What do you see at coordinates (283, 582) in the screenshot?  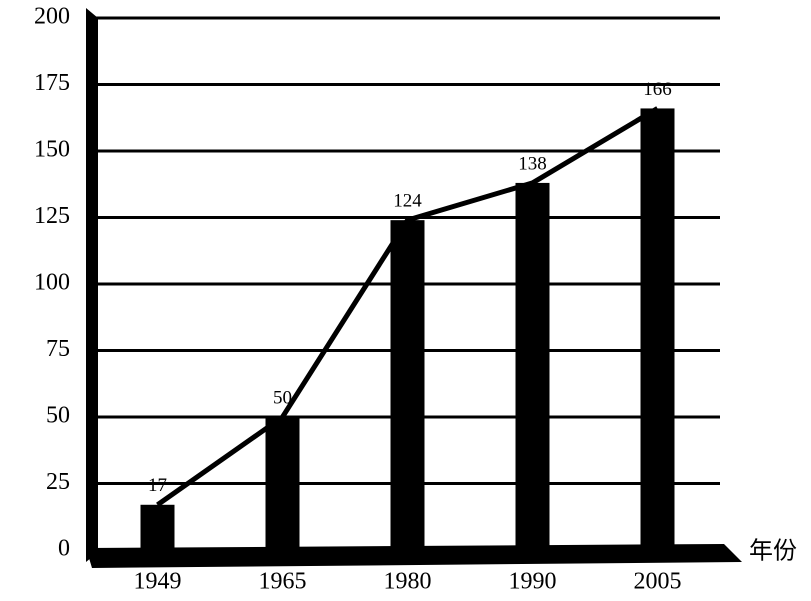 I see `x-tick-label: 1965` at bounding box center [283, 582].